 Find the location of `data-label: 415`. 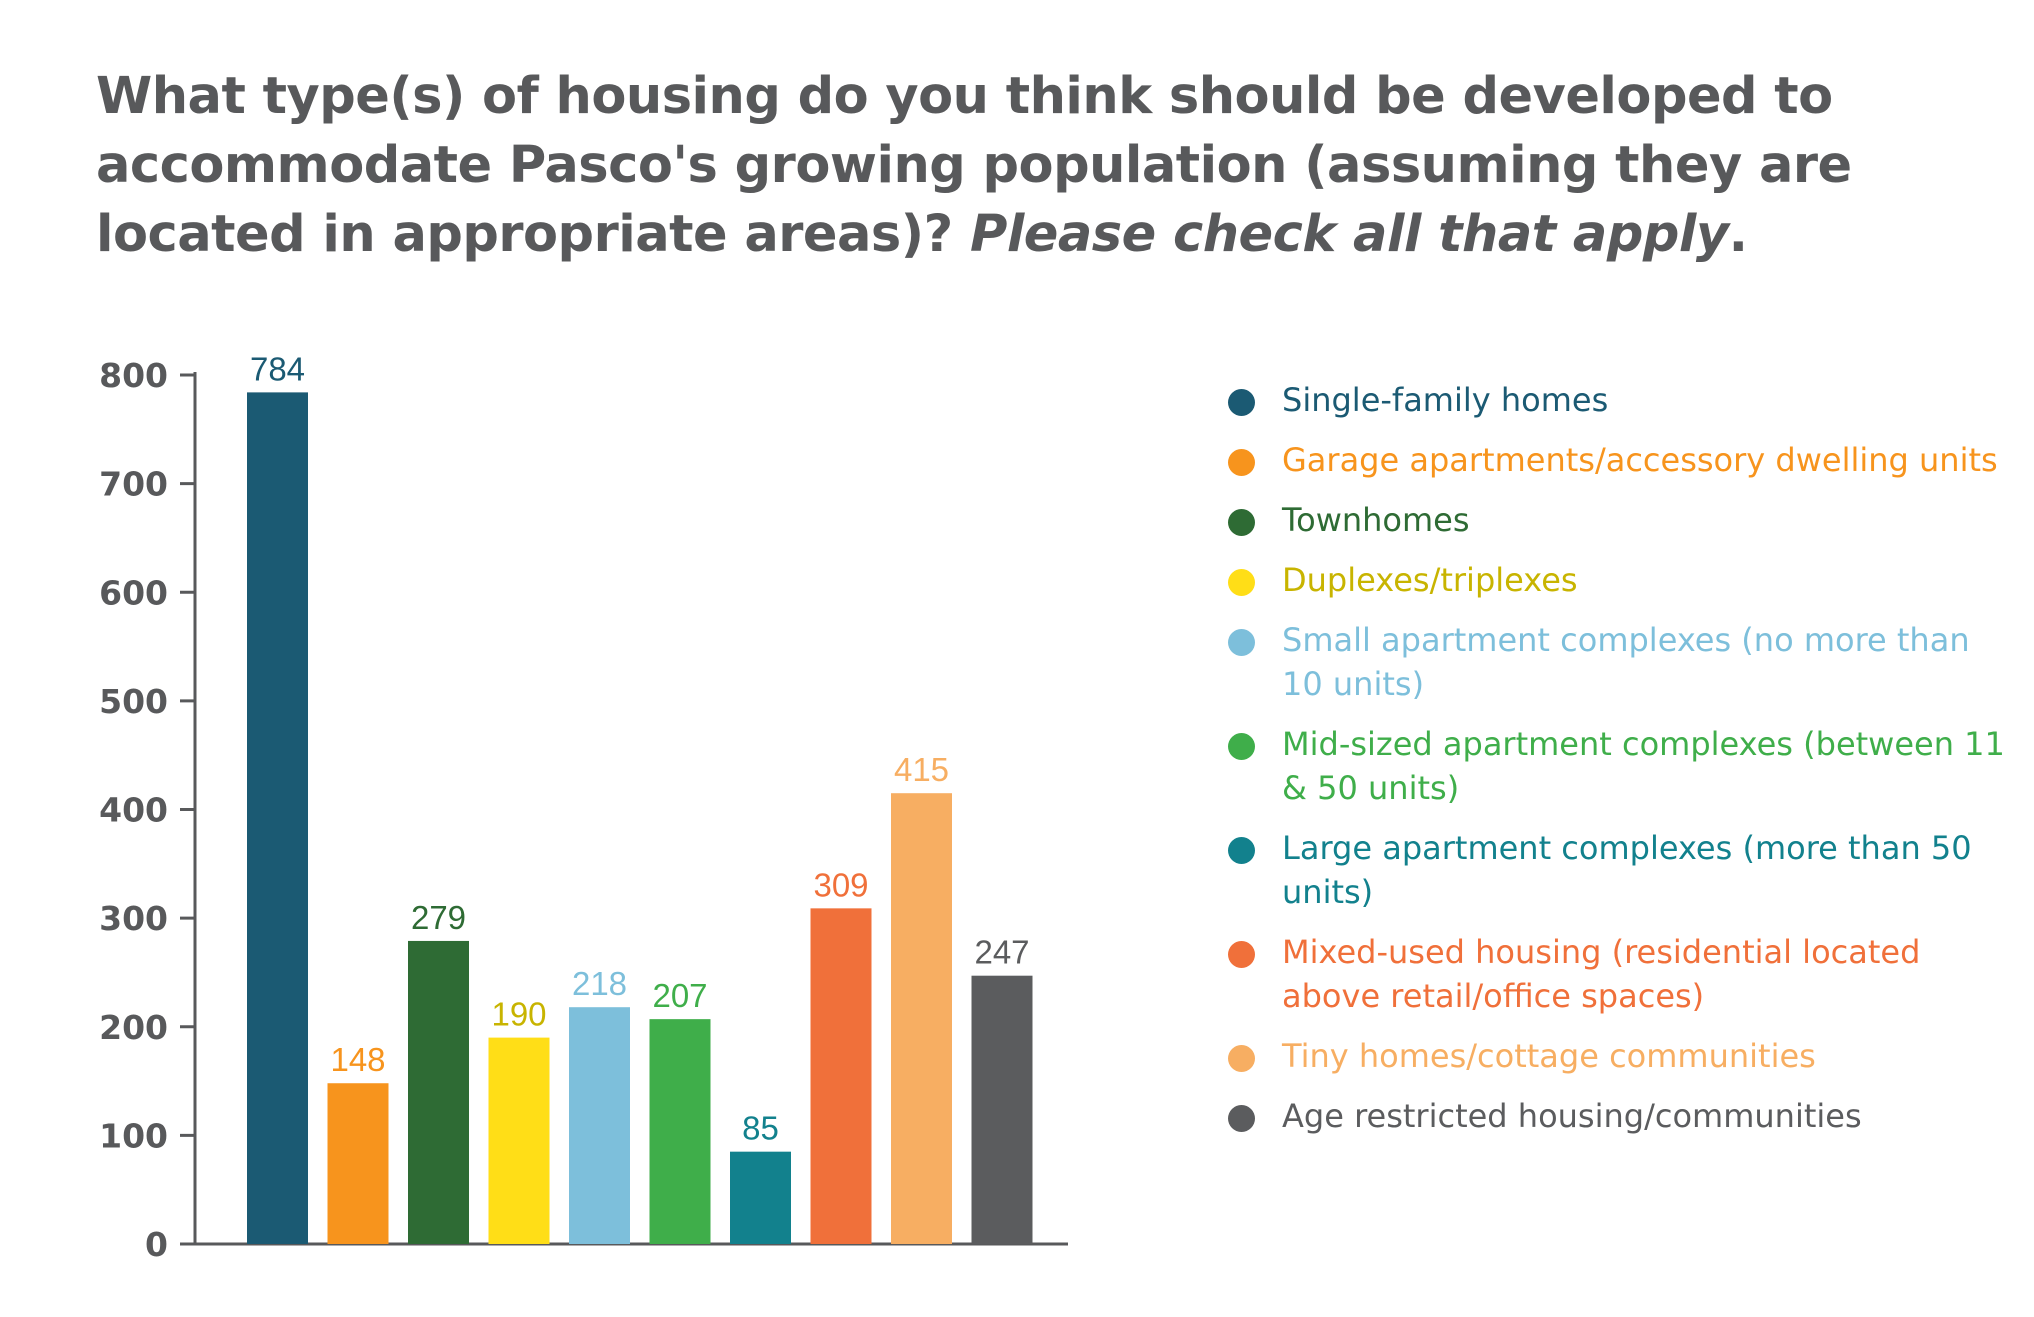

data-label: 415 is located at coordinates (921, 769).